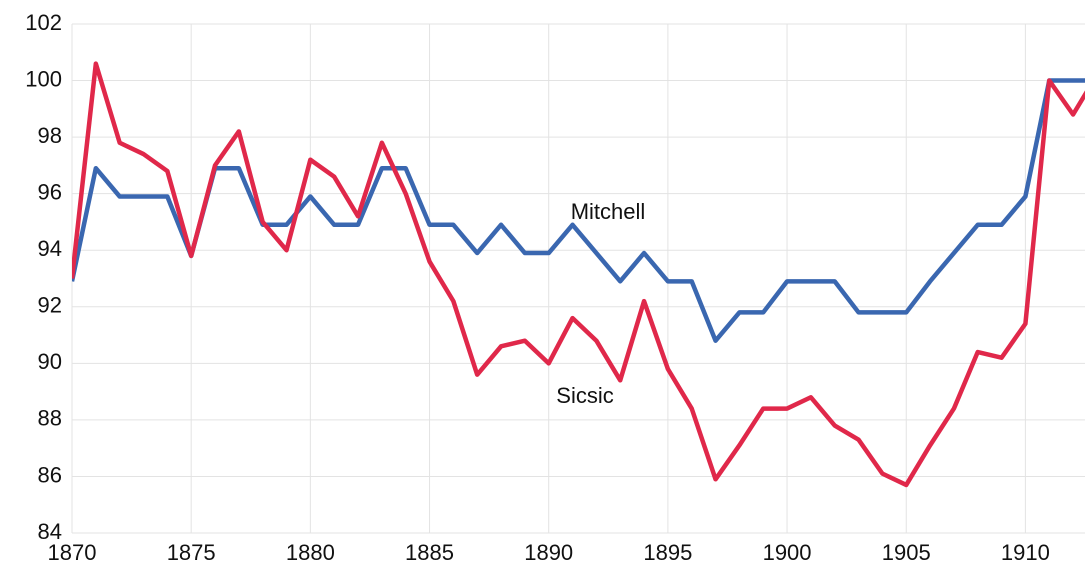 The height and width of the screenshot is (575, 1085). Describe the element at coordinates (906, 552) in the screenshot. I see `x-tick-label: 1905` at that location.